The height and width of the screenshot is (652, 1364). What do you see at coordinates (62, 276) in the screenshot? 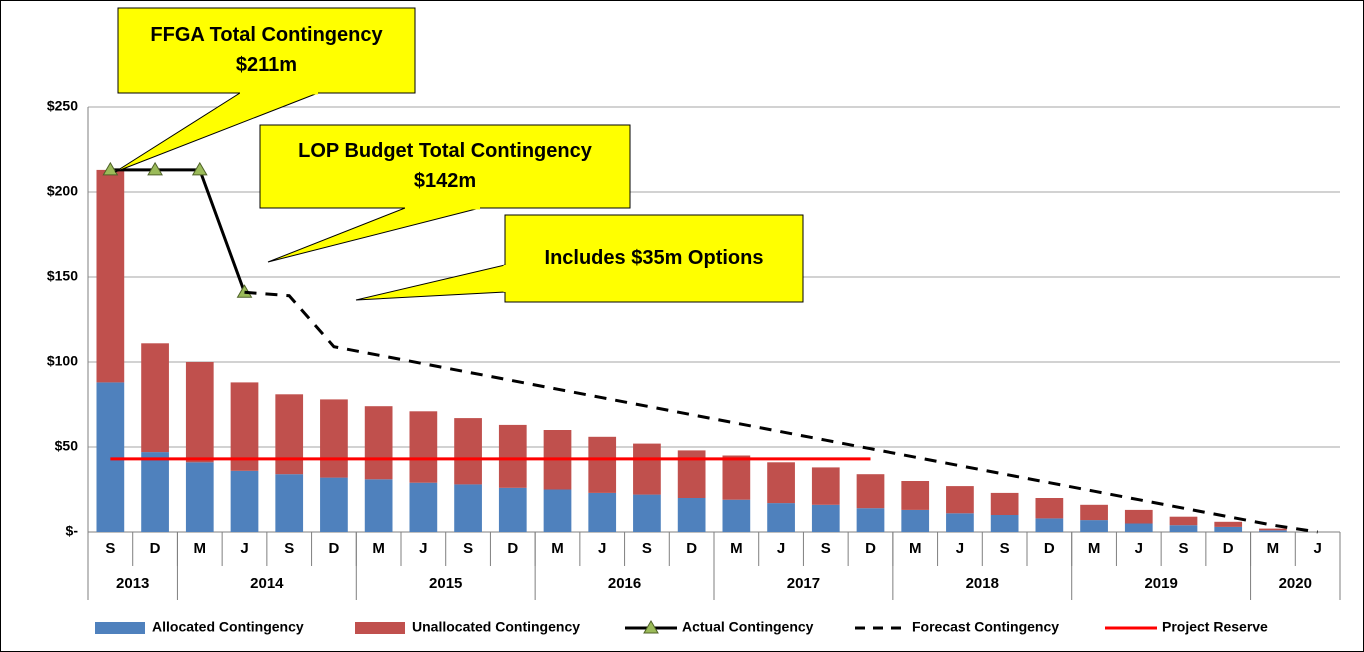
I see `y-tick-label: $150` at bounding box center [62, 276].